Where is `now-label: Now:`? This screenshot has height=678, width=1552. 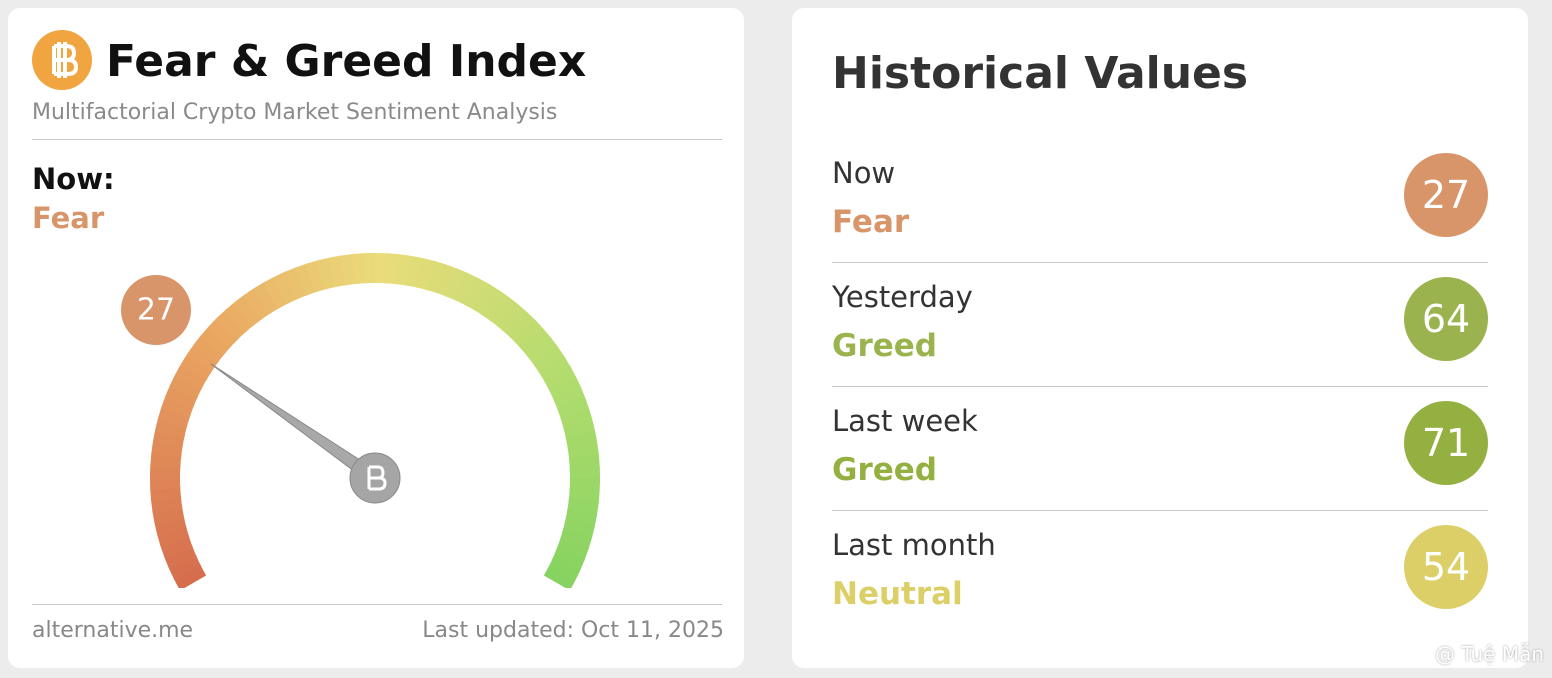 now-label: Now: is located at coordinates (73, 179).